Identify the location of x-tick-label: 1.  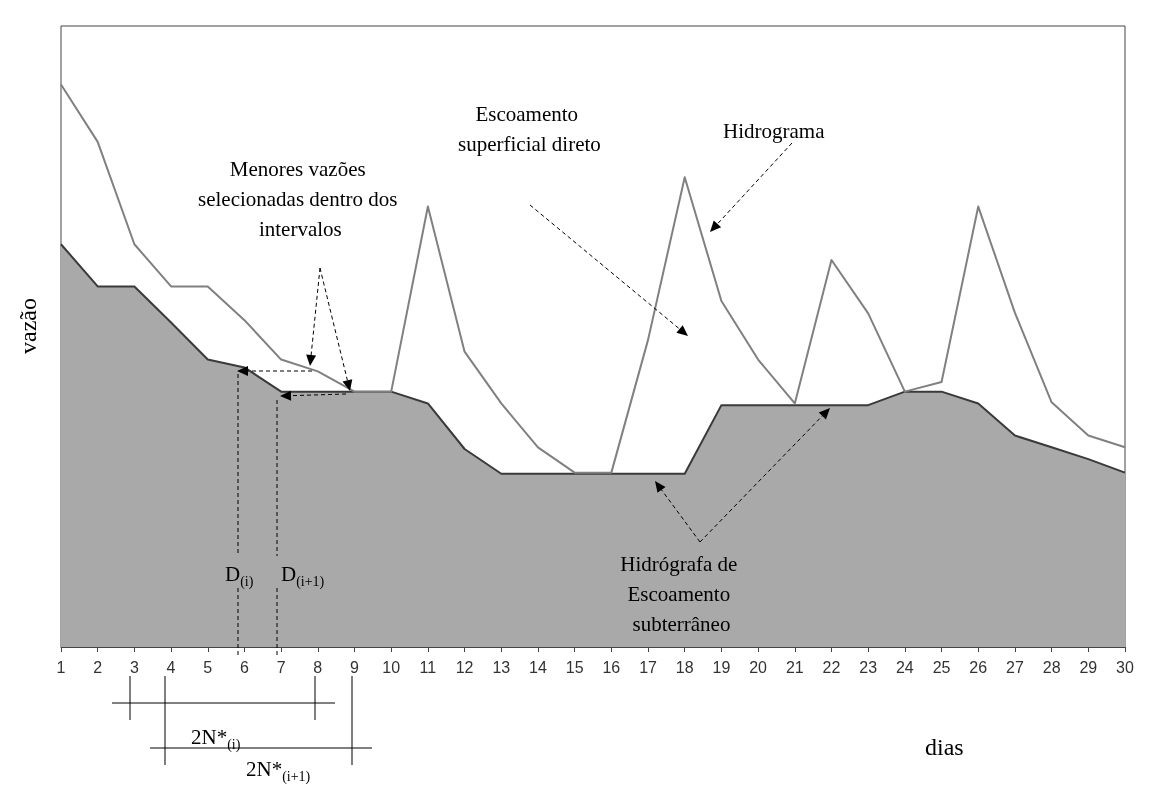
(61, 667).